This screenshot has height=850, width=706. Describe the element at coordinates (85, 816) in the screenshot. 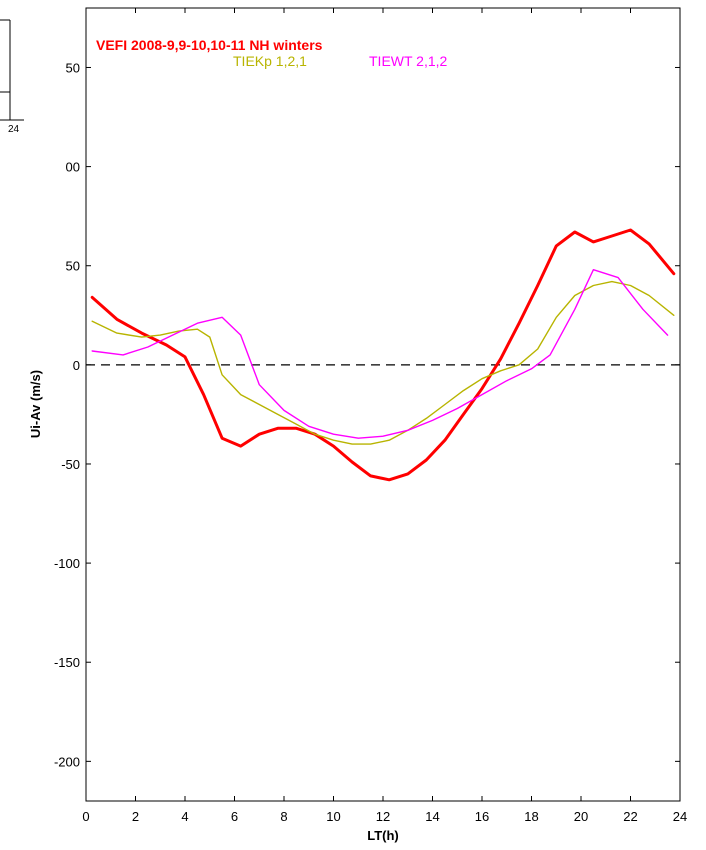

I see `x-tick-label: 0` at that location.